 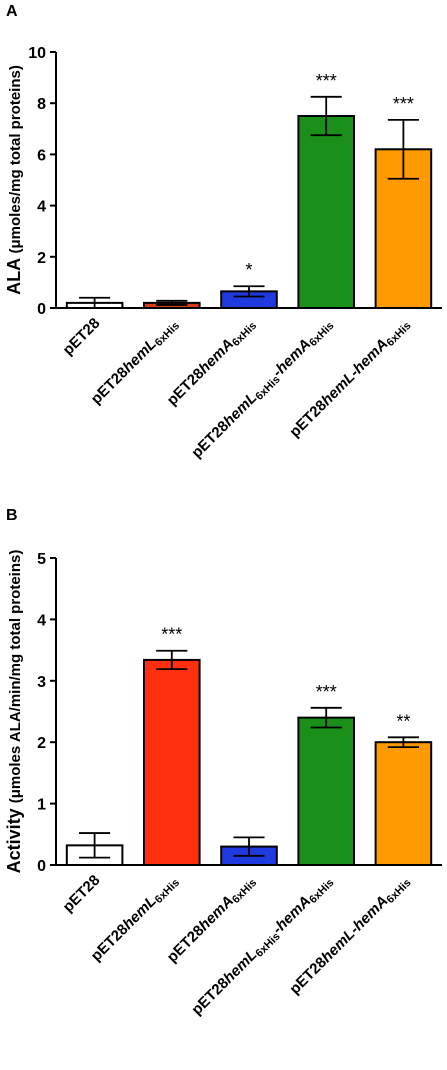 I want to click on panel-letter: B, so click(x=12, y=515).